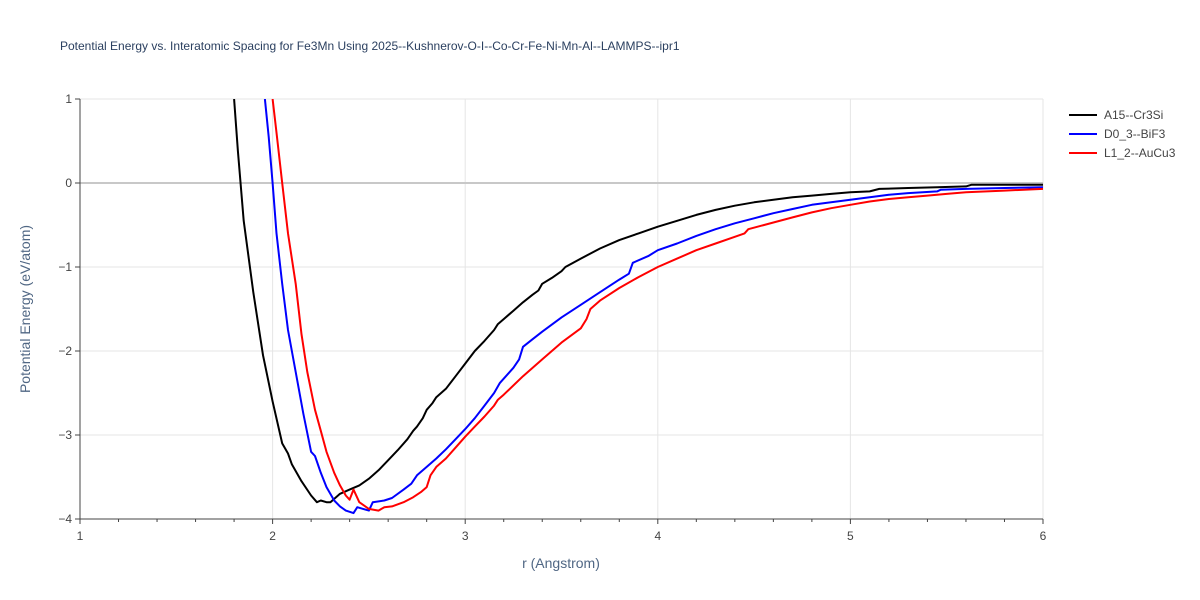 This screenshot has width=1200, height=600. What do you see at coordinates (68, 99) in the screenshot?
I see `y-tick-label: 1` at bounding box center [68, 99].